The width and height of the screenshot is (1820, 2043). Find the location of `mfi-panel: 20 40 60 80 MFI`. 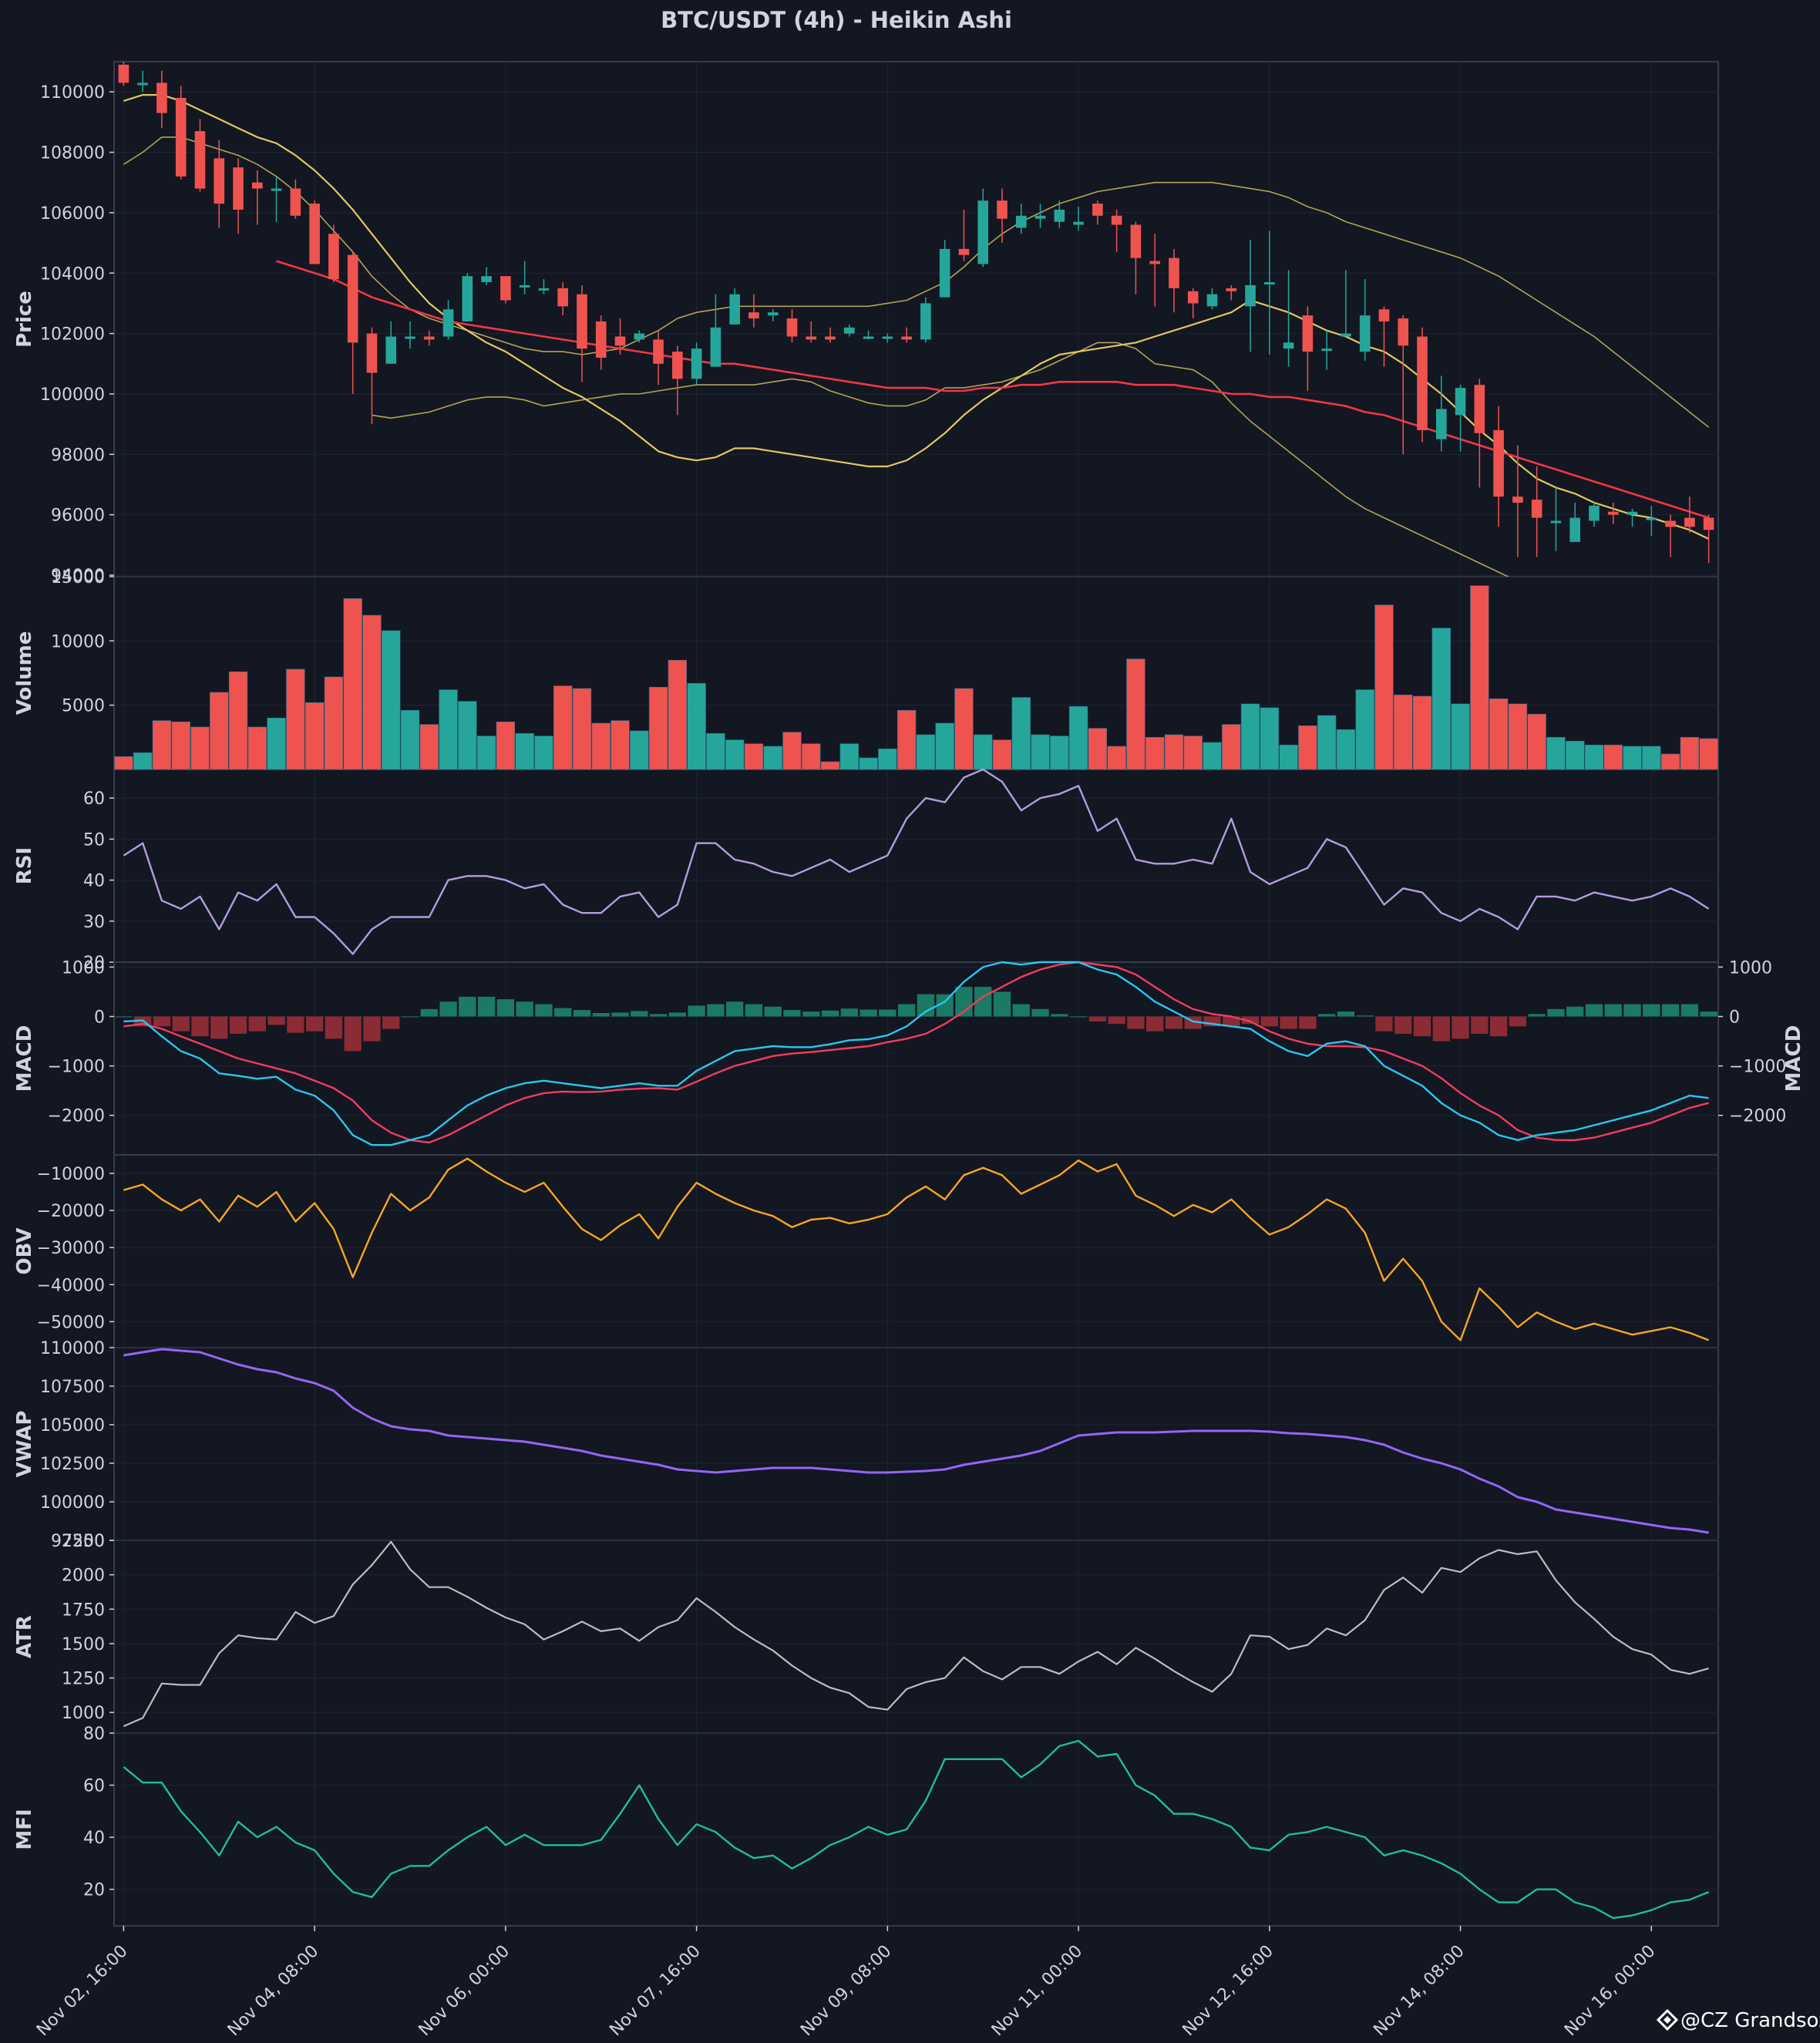

mfi-panel: 20 40 60 80 MFI is located at coordinates (866, 1826).